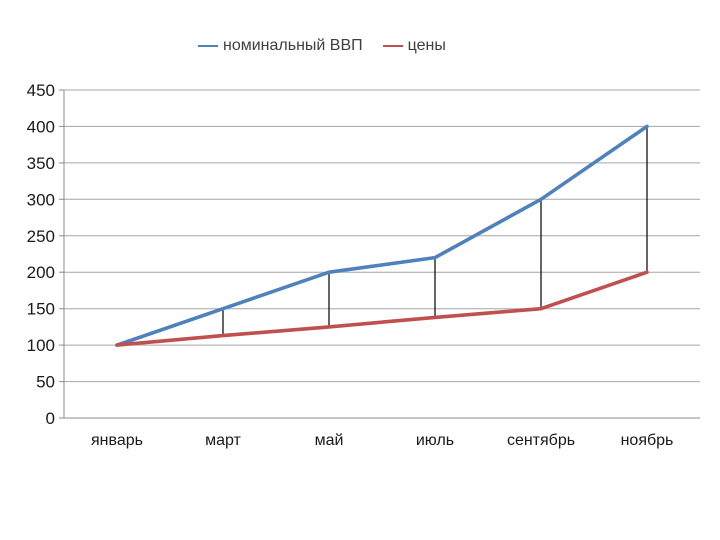  I want to click on prices-line-swatch, so click(392, 46).